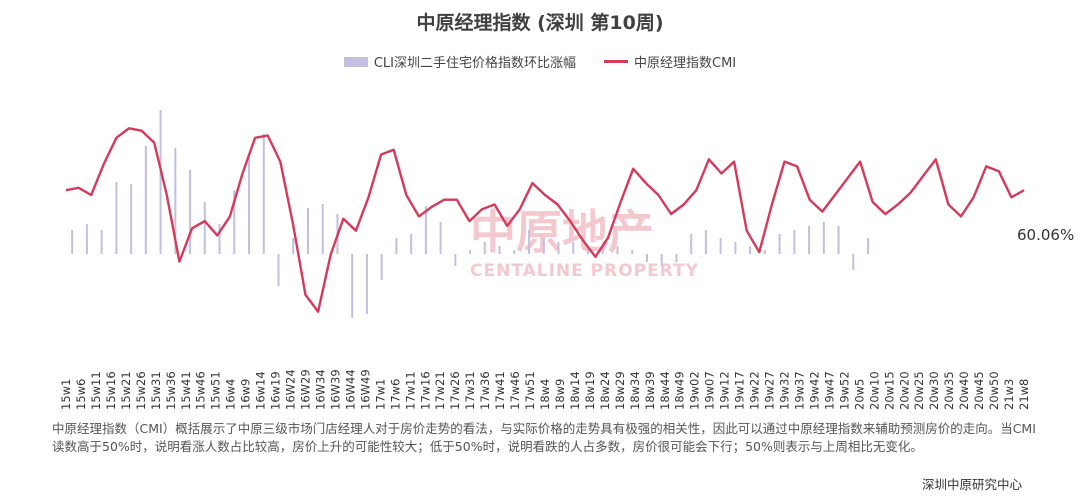 The image size is (1080, 499). I want to click on x-tick-label: 20w10, so click(874, 390).